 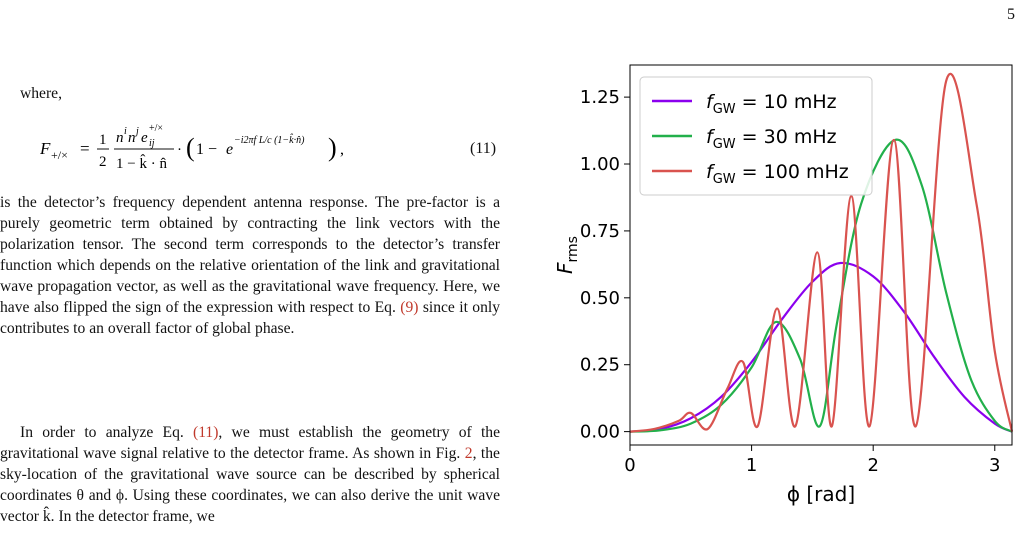 What do you see at coordinates (103, 140) in the screenshot?
I see `svg-text: 1` at bounding box center [103, 140].